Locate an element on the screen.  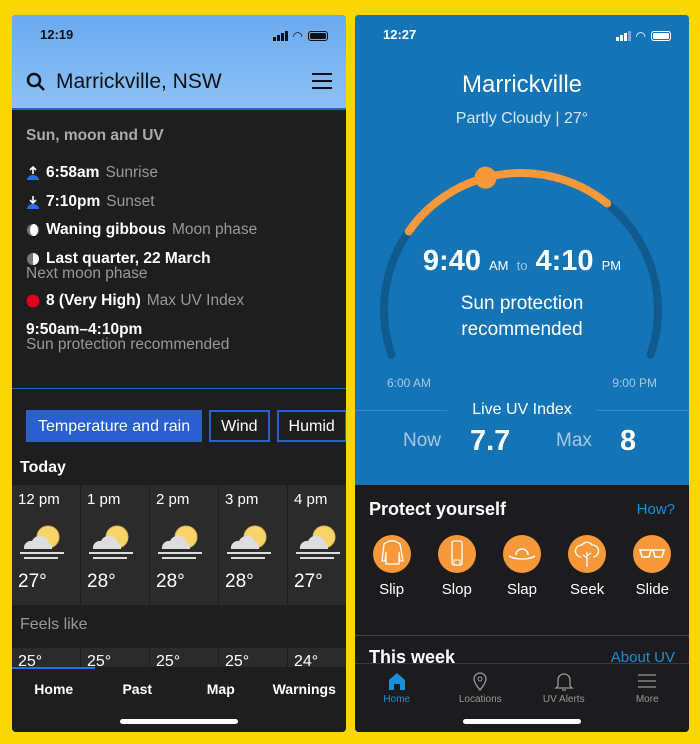
status-time: 12:19 is located at coordinates (57, 34).